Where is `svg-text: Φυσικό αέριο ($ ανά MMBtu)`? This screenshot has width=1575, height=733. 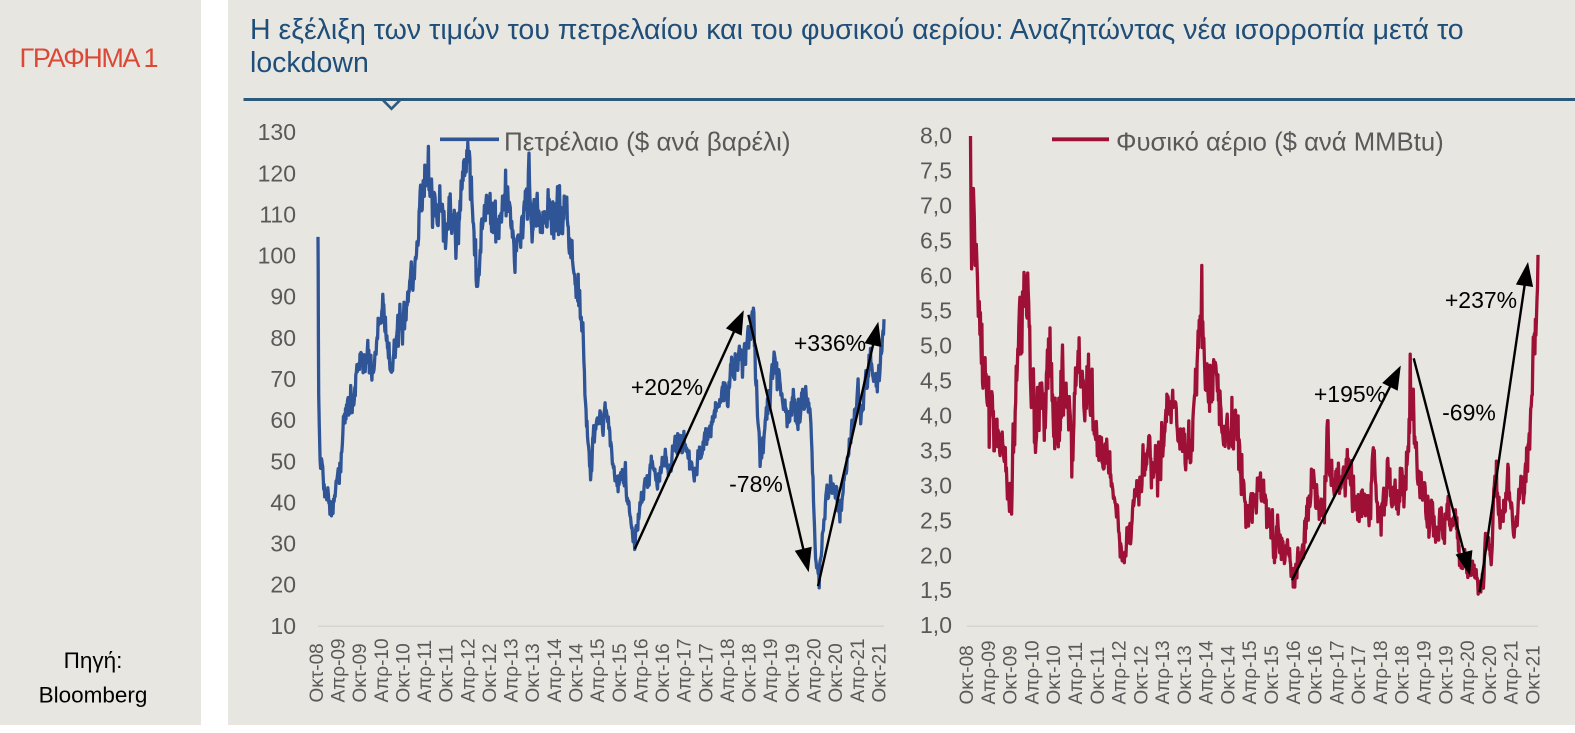
svg-text: Φυσικό αέριο ($ ανά MMBtu) is located at coordinates (1280, 143).